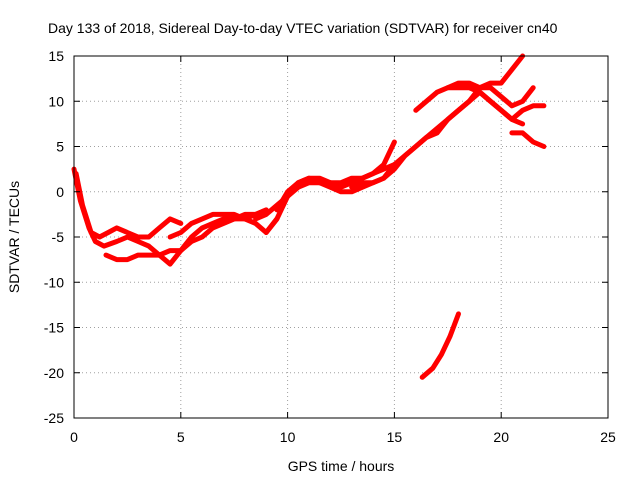 Image resolution: width=640 pixels, height=480 pixels. Describe the element at coordinates (341, 466) in the screenshot. I see `x-axis-label: GPS time / hours` at that location.